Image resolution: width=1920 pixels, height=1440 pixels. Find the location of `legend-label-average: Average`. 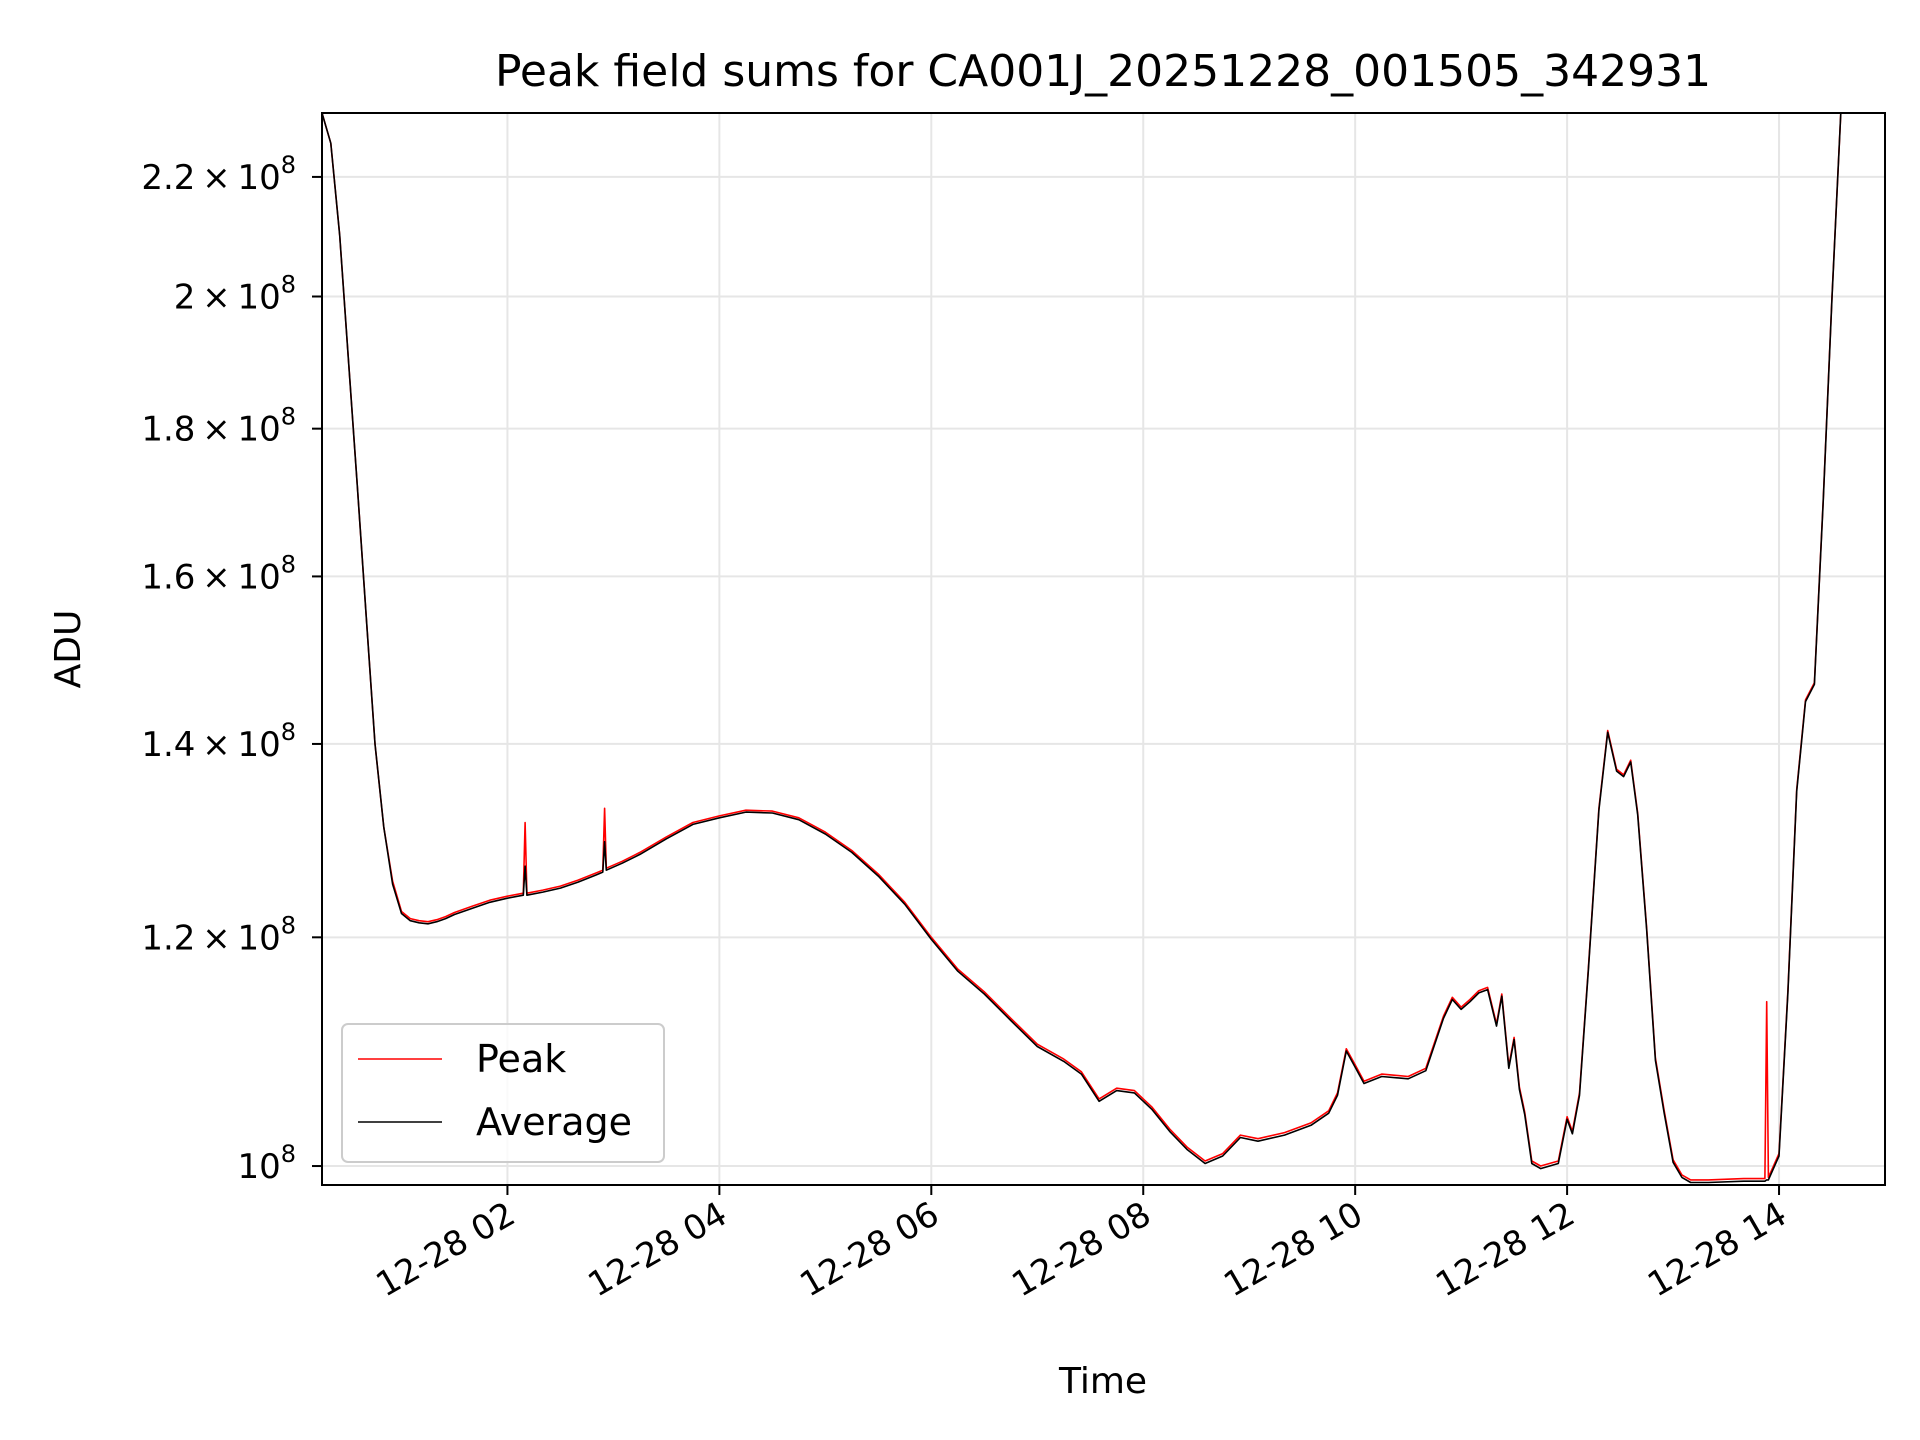

legend-label-average: Average is located at coordinates (554, 1122).